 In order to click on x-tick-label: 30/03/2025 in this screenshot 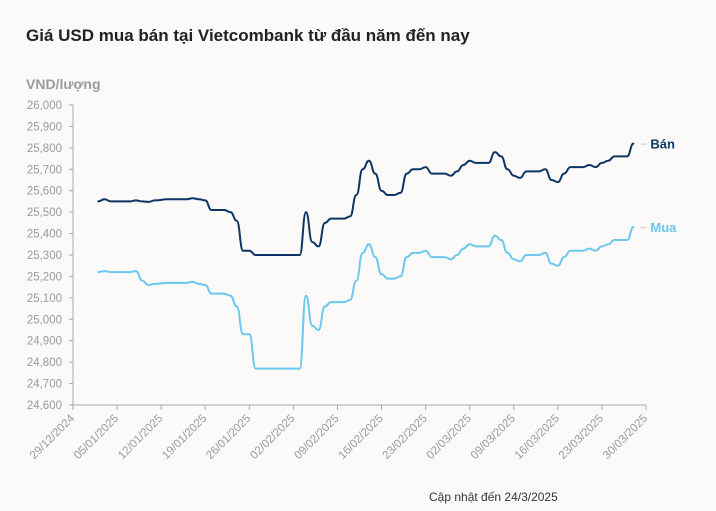, I will do `click(625, 437)`.